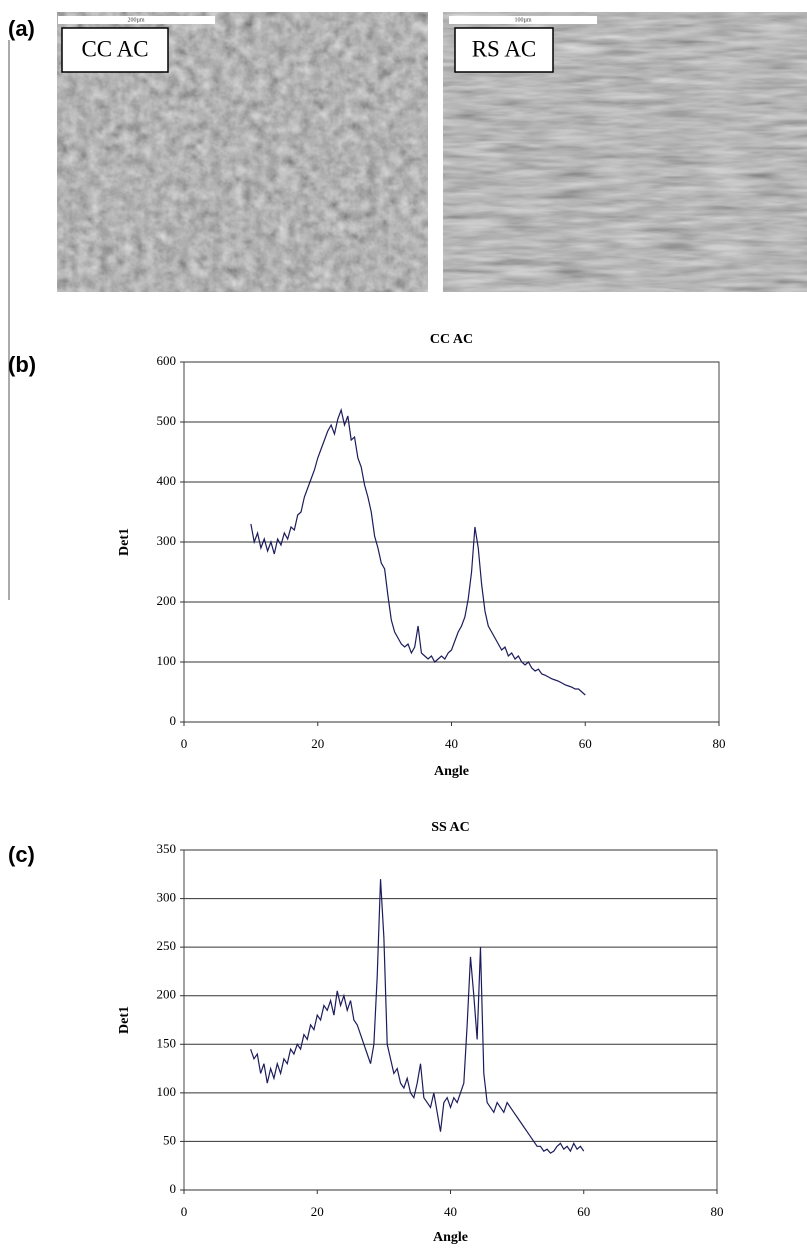  What do you see at coordinates (167, 480) in the screenshot?
I see `y-tick-label: 400` at bounding box center [167, 480].